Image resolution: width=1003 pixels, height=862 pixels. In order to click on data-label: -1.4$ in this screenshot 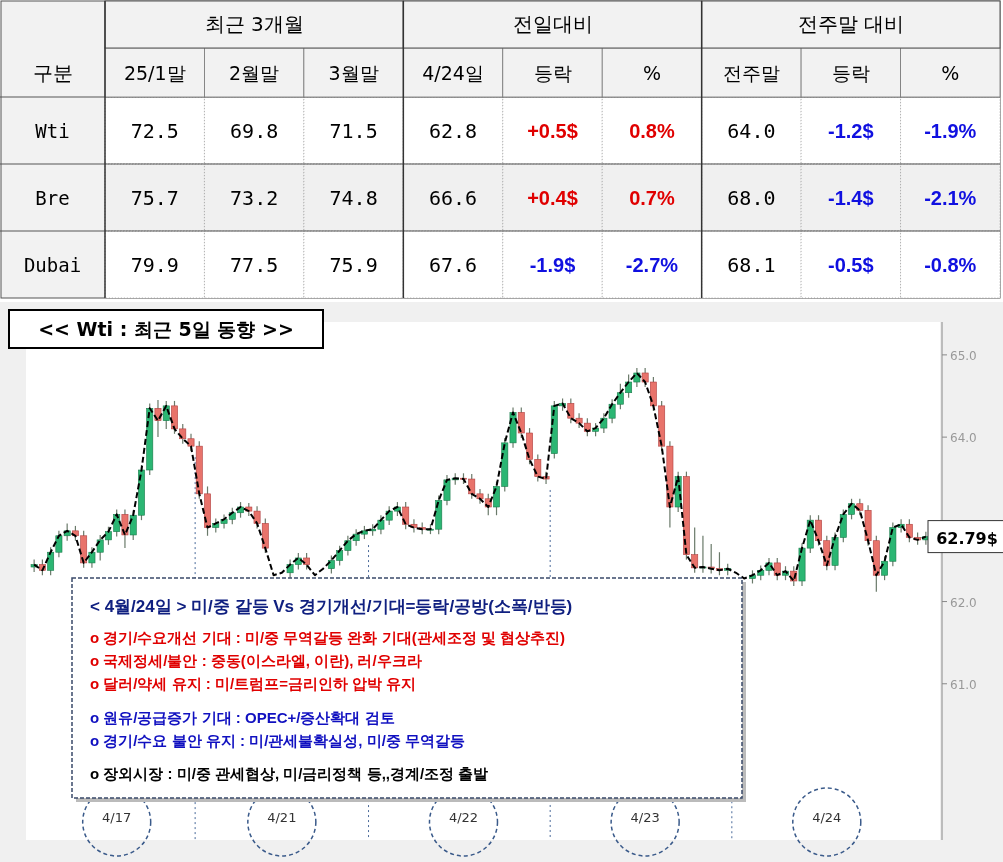, I will do `click(851, 197)`.